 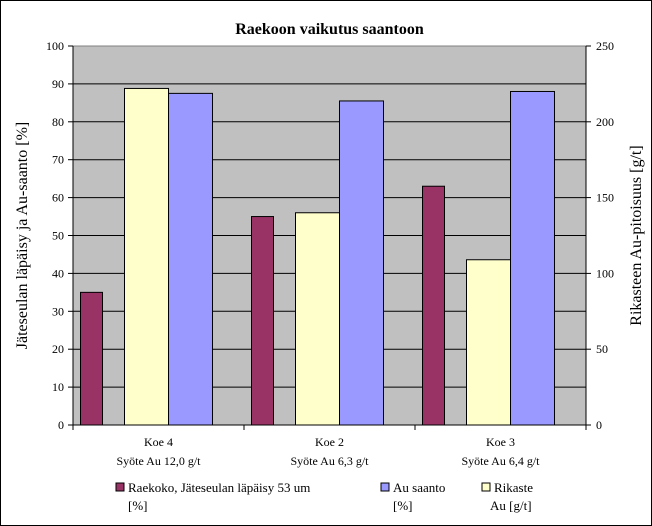 What do you see at coordinates (605, 46) in the screenshot?
I see `right-tick-label: 250` at bounding box center [605, 46].